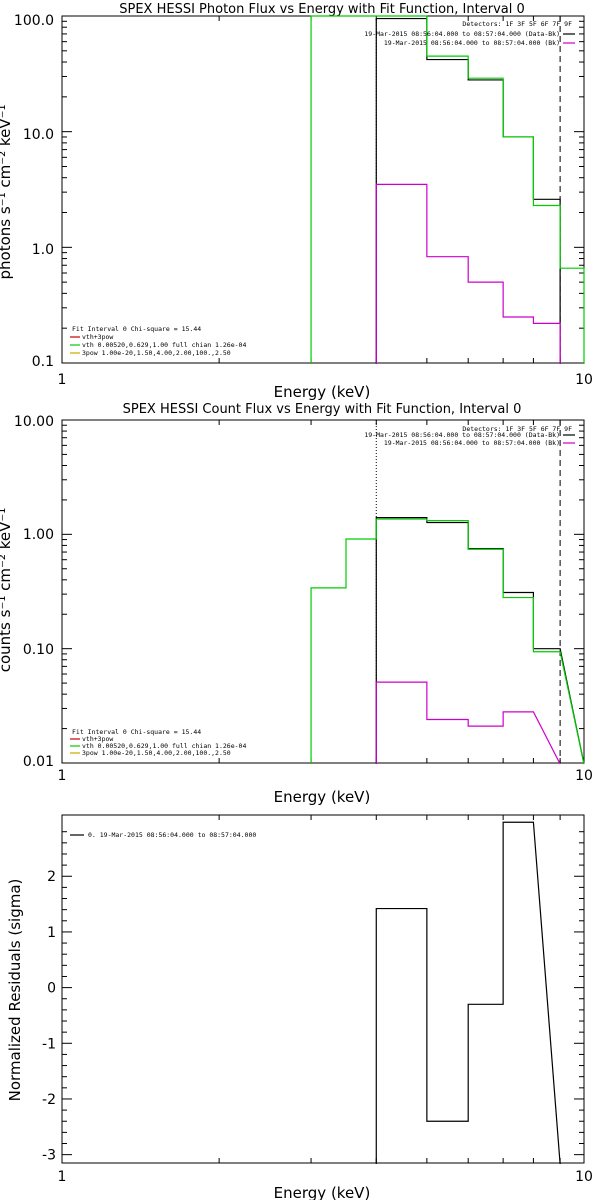  Describe the element at coordinates (49, 1156) in the screenshot. I see `y-tick-label: -3` at that location.